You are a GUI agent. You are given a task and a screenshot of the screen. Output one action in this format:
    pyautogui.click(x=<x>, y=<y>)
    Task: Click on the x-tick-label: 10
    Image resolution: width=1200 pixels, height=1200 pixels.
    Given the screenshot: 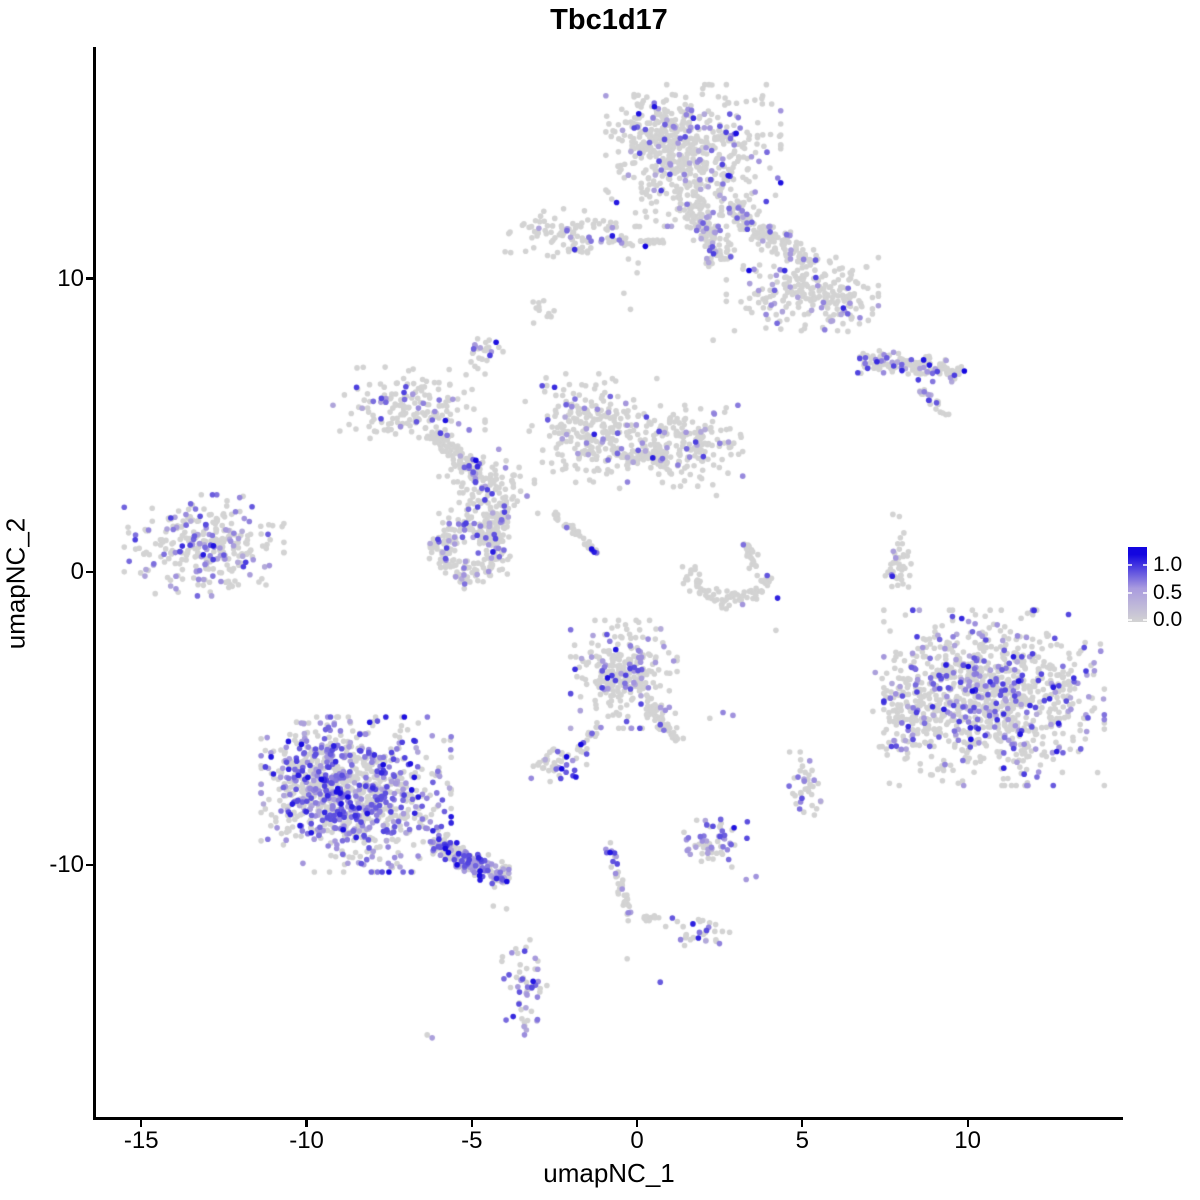 What is the action you would take?
    pyautogui.click(x=967, y=1140)
    